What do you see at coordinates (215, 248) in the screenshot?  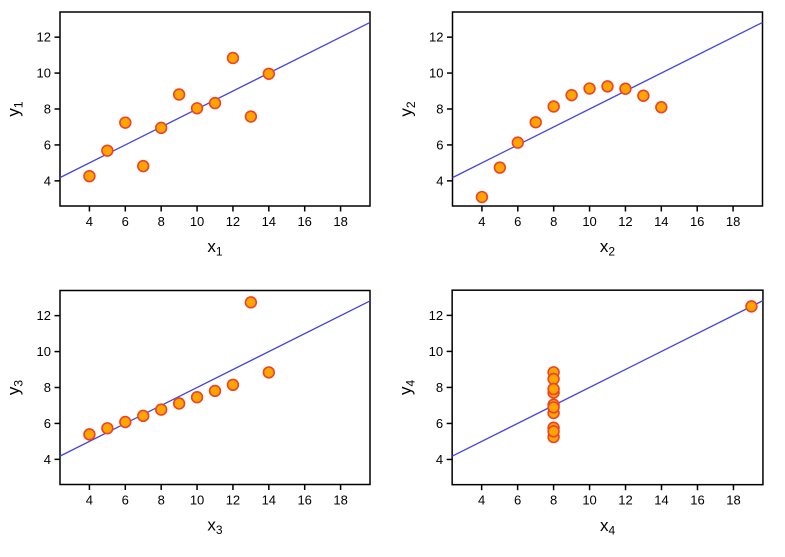 I see `x-axis-label: x1` at bounding box center [215, 248].